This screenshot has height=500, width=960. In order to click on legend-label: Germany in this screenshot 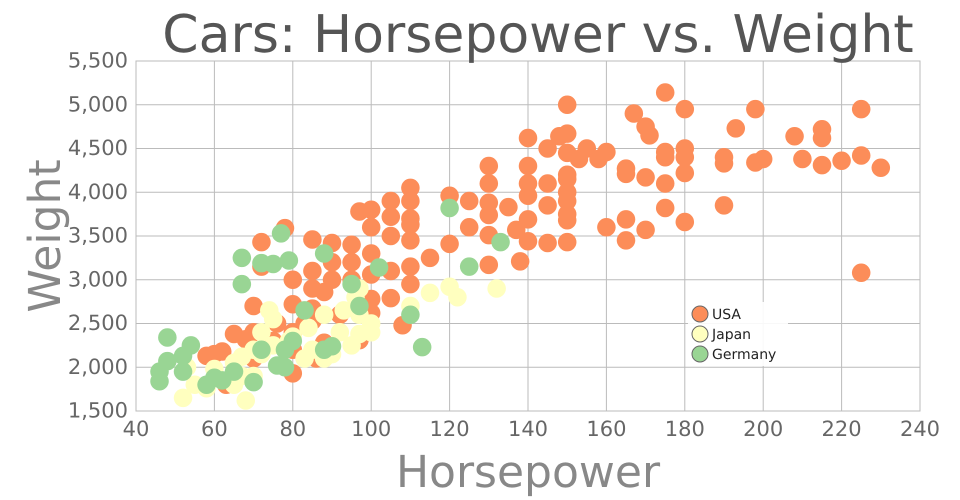, I will do `click(744, 355)`.